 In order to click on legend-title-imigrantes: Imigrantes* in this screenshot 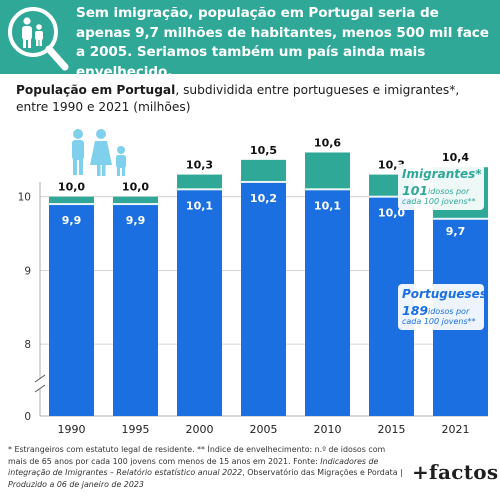, I will do `click(442, 174)`.